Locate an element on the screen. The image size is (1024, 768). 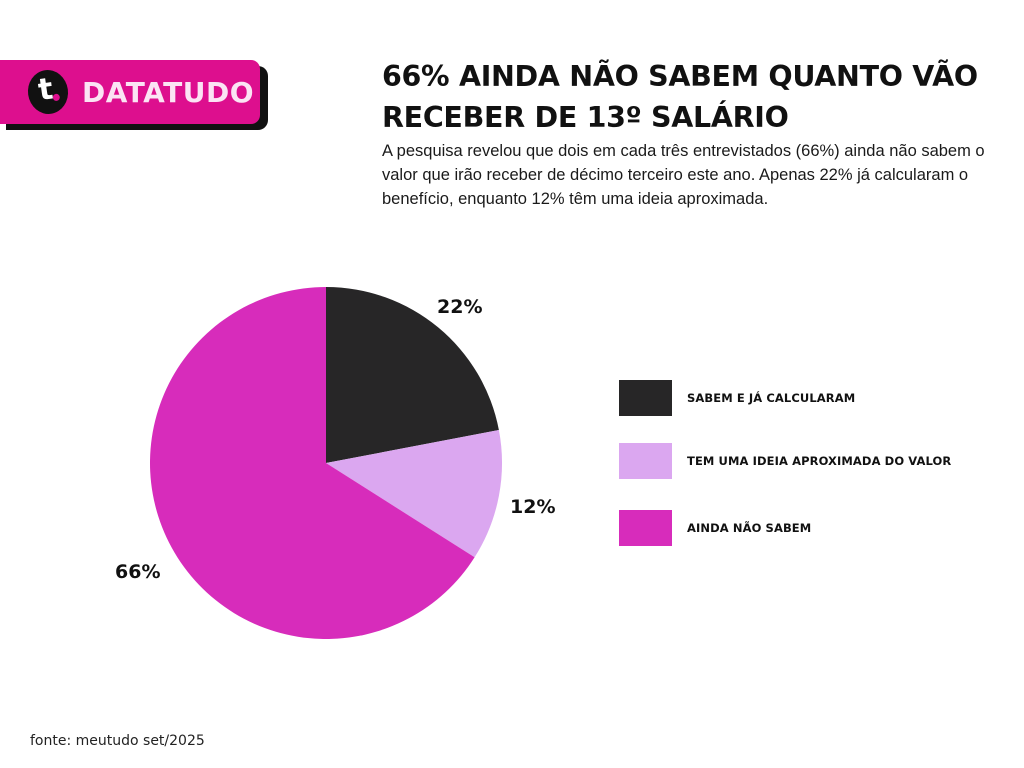
pie-slice-calcularam is located at coordinates (412, 375).